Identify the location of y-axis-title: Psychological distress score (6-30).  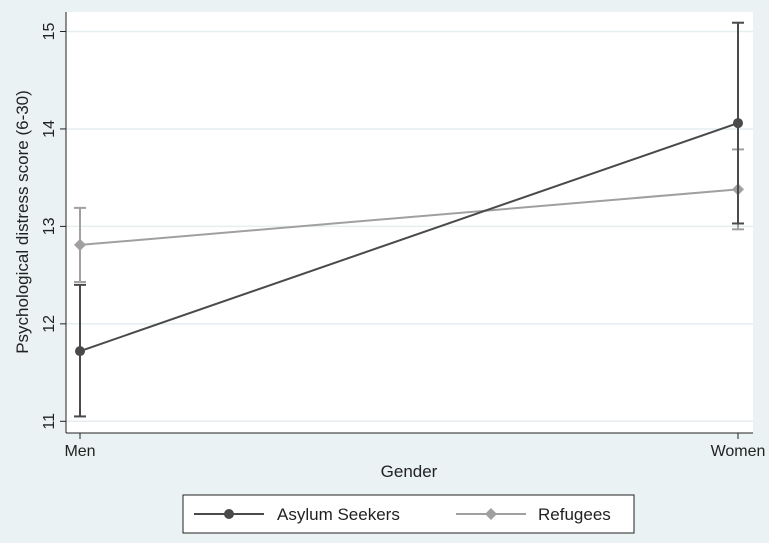
(22, 222).